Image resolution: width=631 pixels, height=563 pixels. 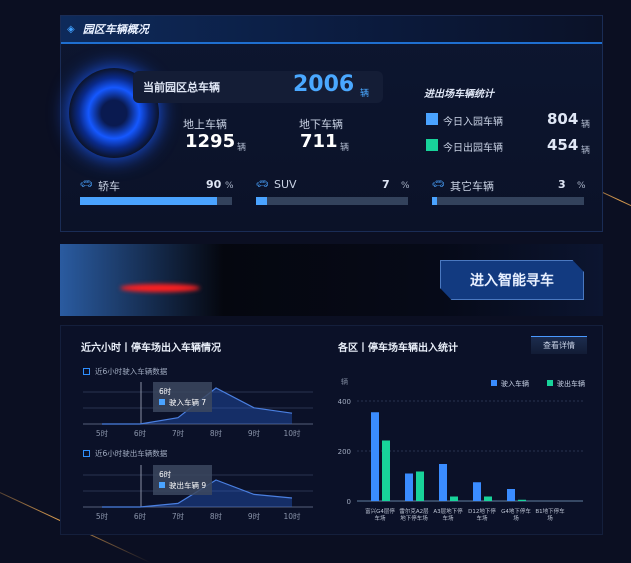 What do you see at coordinates (563, 145) in the screenshot?
I see `out-value: 454` at bounding box center [563, 145].